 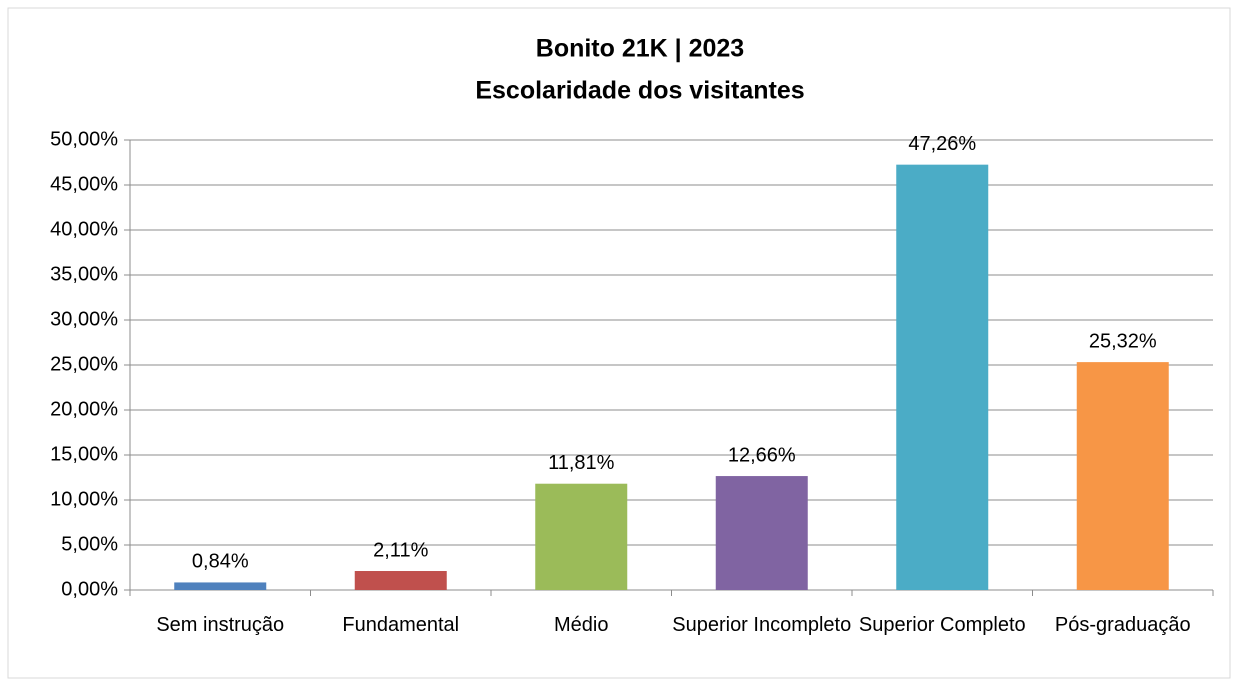 What do you see at coordinates (84, 364) in the screenshot?
I see `y-tick-label: 25,00%` at bounding box center [84, 364].